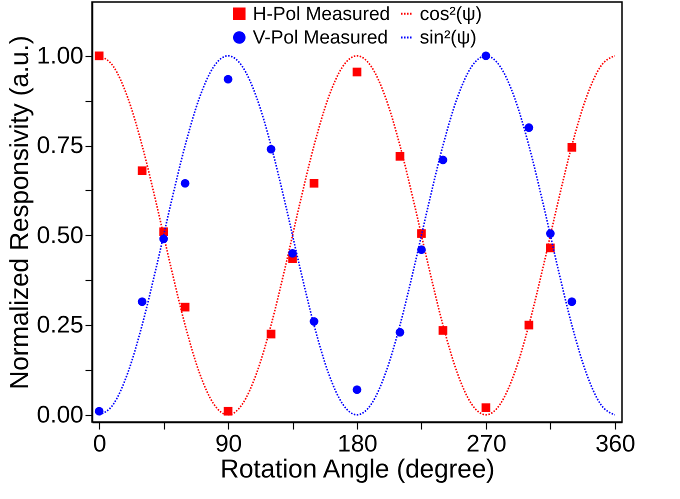 This screenshot has width=680, height=499. Describe the element at coordinates (451, 14) in the screenshot. I see `legend-label: cos²(ψ)` at that location.